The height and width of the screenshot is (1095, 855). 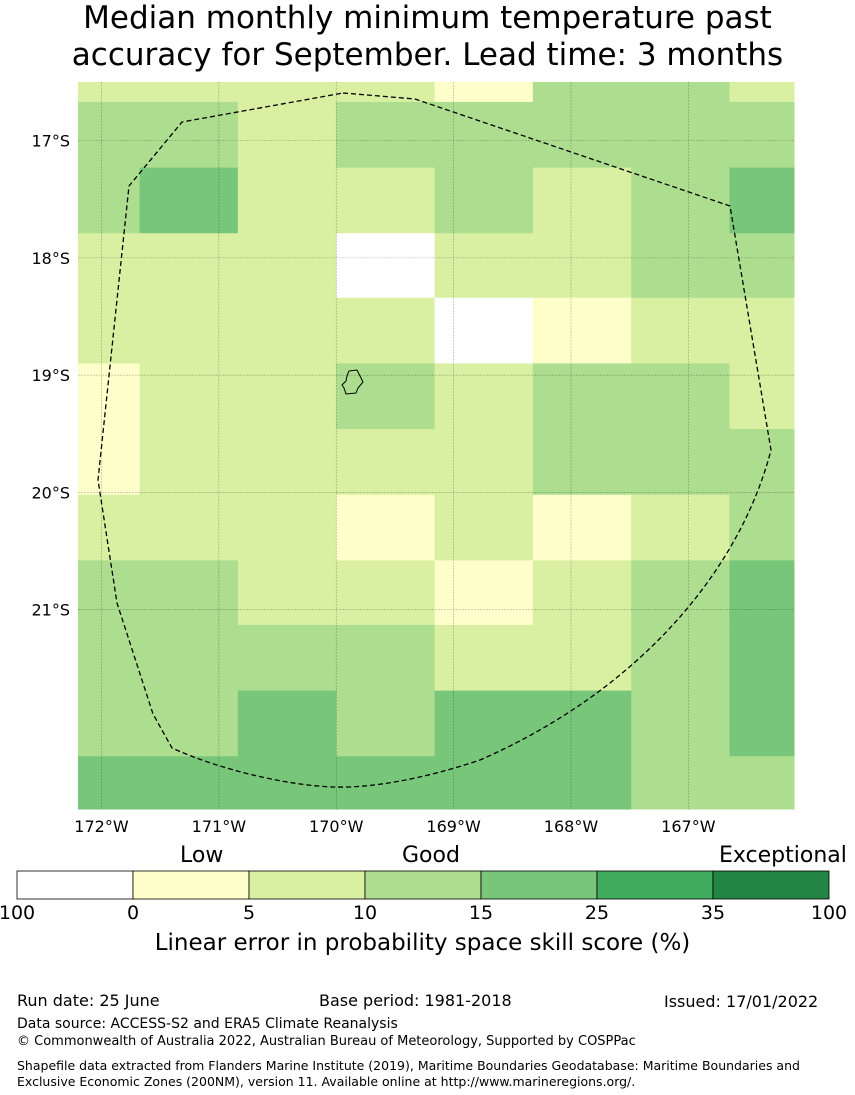 I want to click on latitude-label: 17°S, so click(x=50, y=141).